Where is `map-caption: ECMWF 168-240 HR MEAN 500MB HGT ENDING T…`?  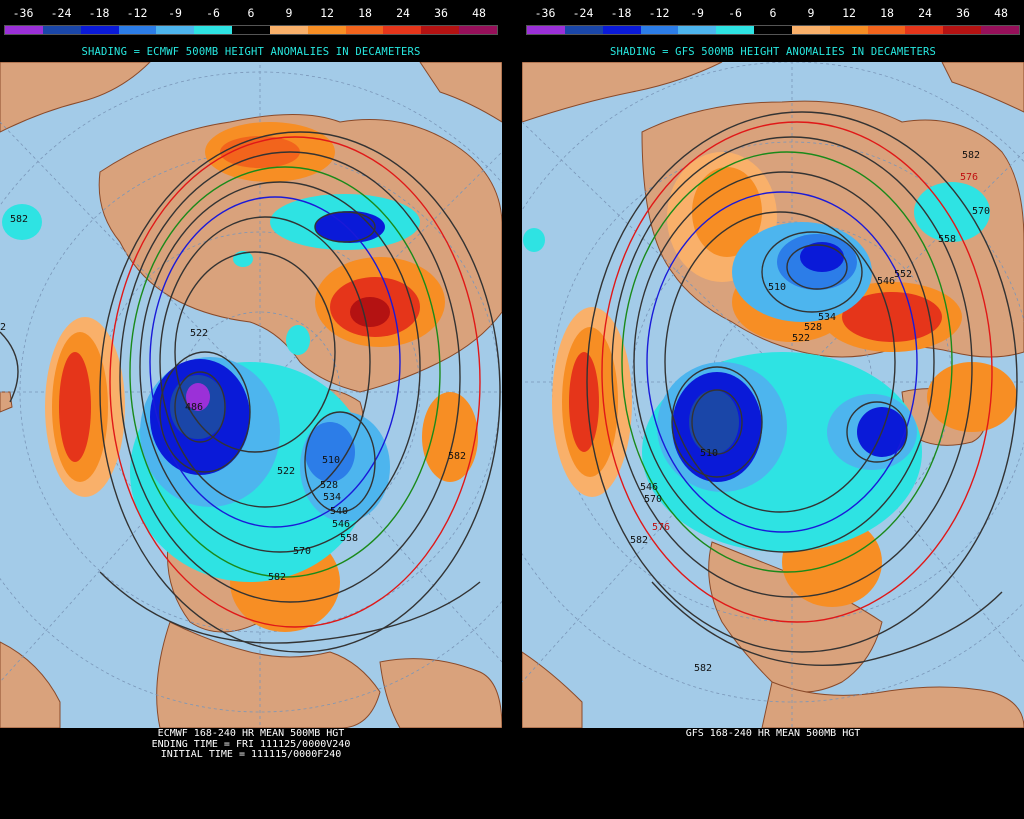
map-caption: ECMWF 168-240 HR MEAN 500MB HGT ENDING T… is located at coordinates (251, 744).